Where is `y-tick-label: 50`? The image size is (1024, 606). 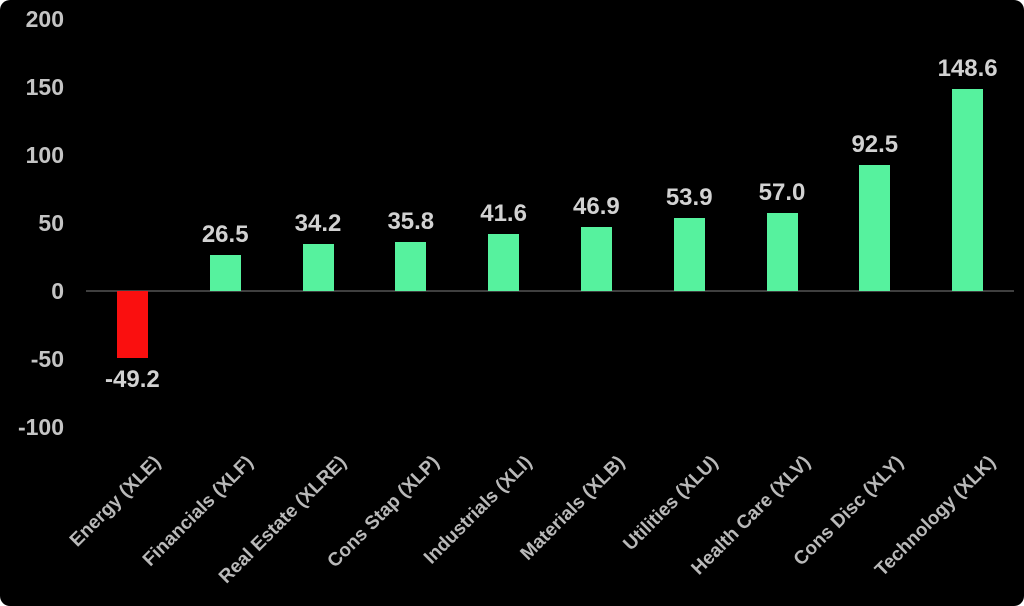 y-tick-label: 50 is located at coordinates (51, 223).